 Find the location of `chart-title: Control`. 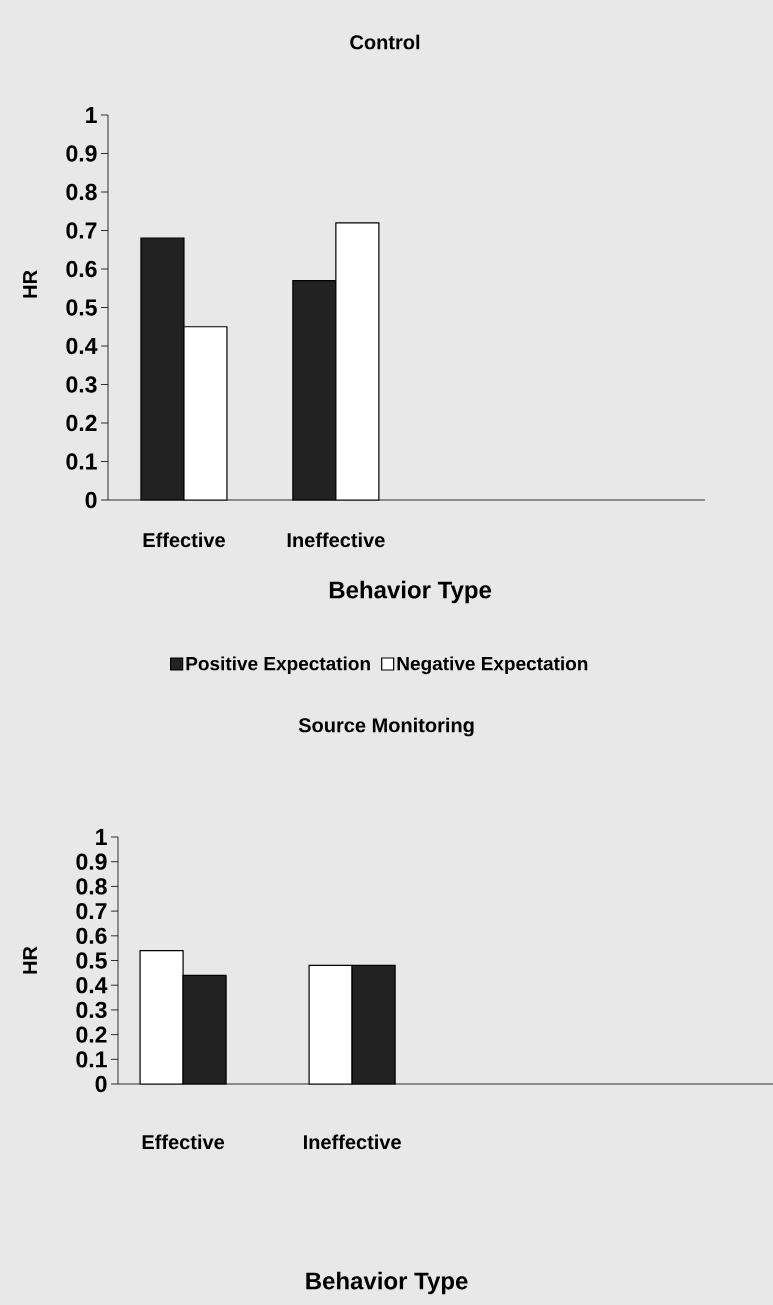

chart-title: Control is located at coordinates (385, 42).